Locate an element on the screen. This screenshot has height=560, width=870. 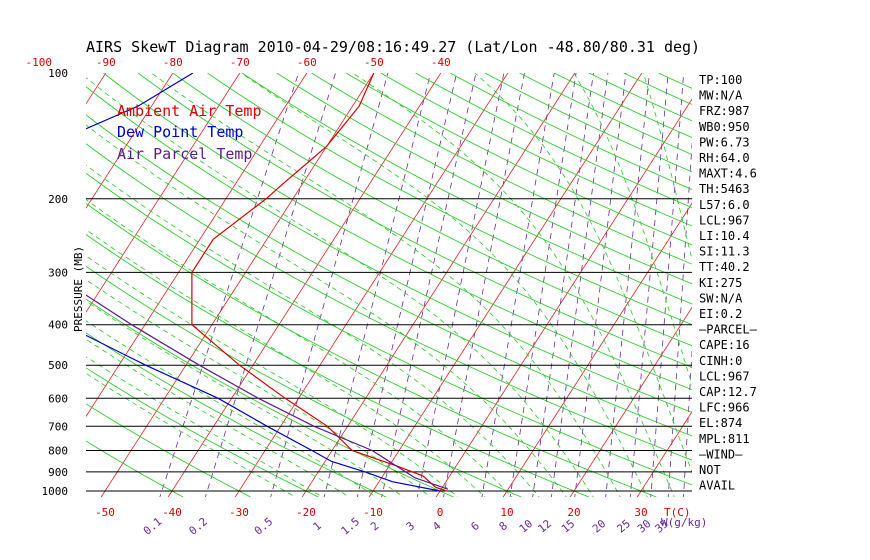
stability-index-item: FRZ:987 is located at coordinates (724, 111).